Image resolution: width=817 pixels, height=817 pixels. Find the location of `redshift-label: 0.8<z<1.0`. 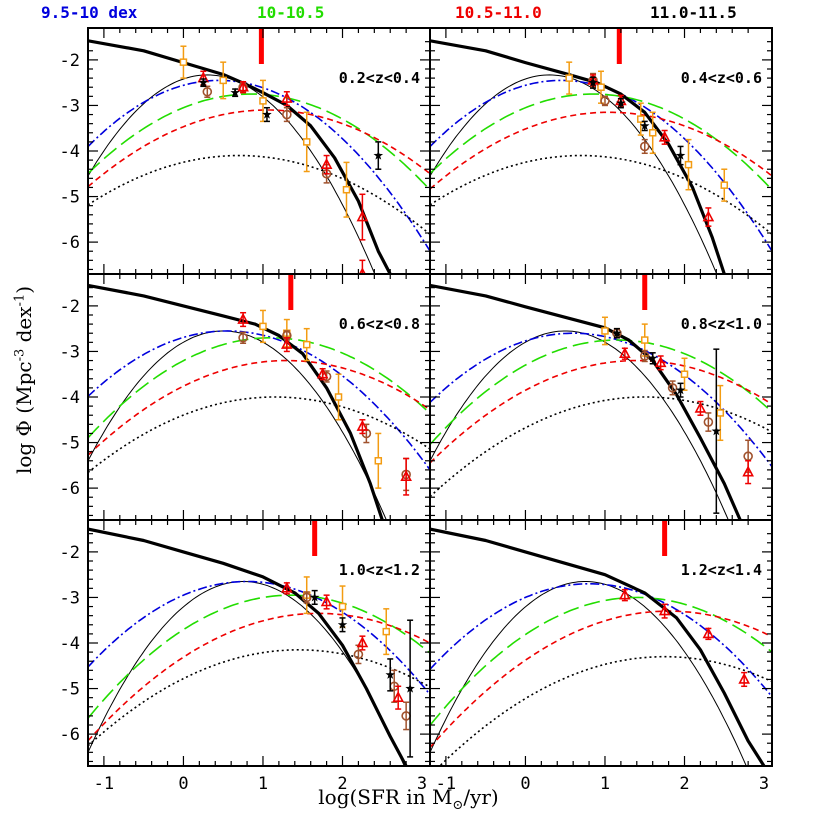

redshift-label: 0.8<z<1.0 is located at coordinates (721, 324).